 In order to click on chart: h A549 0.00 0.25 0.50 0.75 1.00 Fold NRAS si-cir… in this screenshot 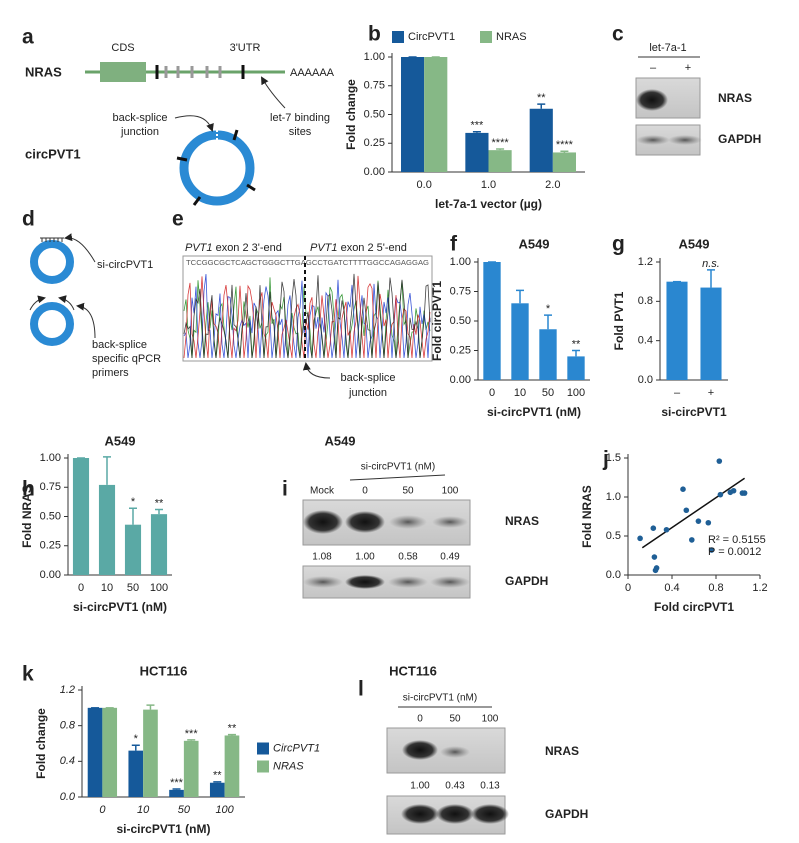, I will do `click(96, 523)`.